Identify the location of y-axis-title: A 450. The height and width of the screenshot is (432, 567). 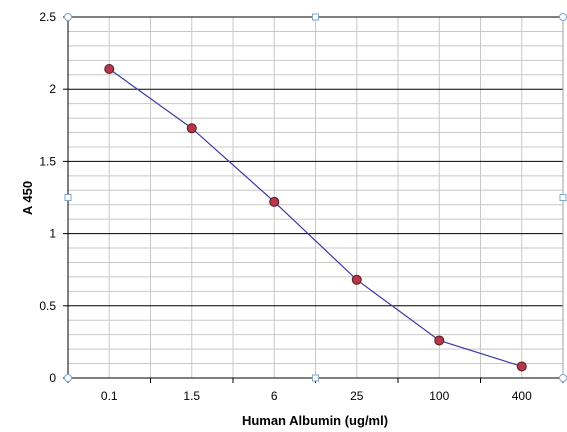
(27, 198).